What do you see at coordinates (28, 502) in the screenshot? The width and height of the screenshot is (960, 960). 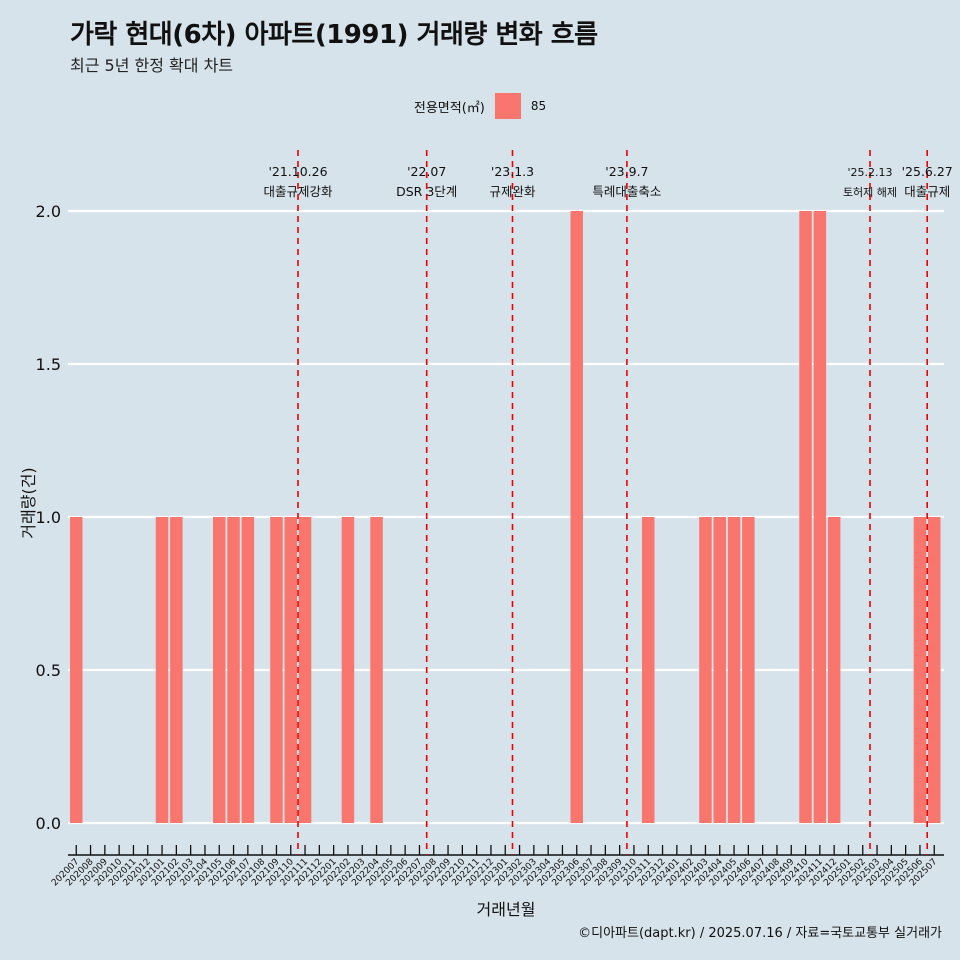 I see `y-axis-title: 거래량(건)` at bounding box center [28, 502].